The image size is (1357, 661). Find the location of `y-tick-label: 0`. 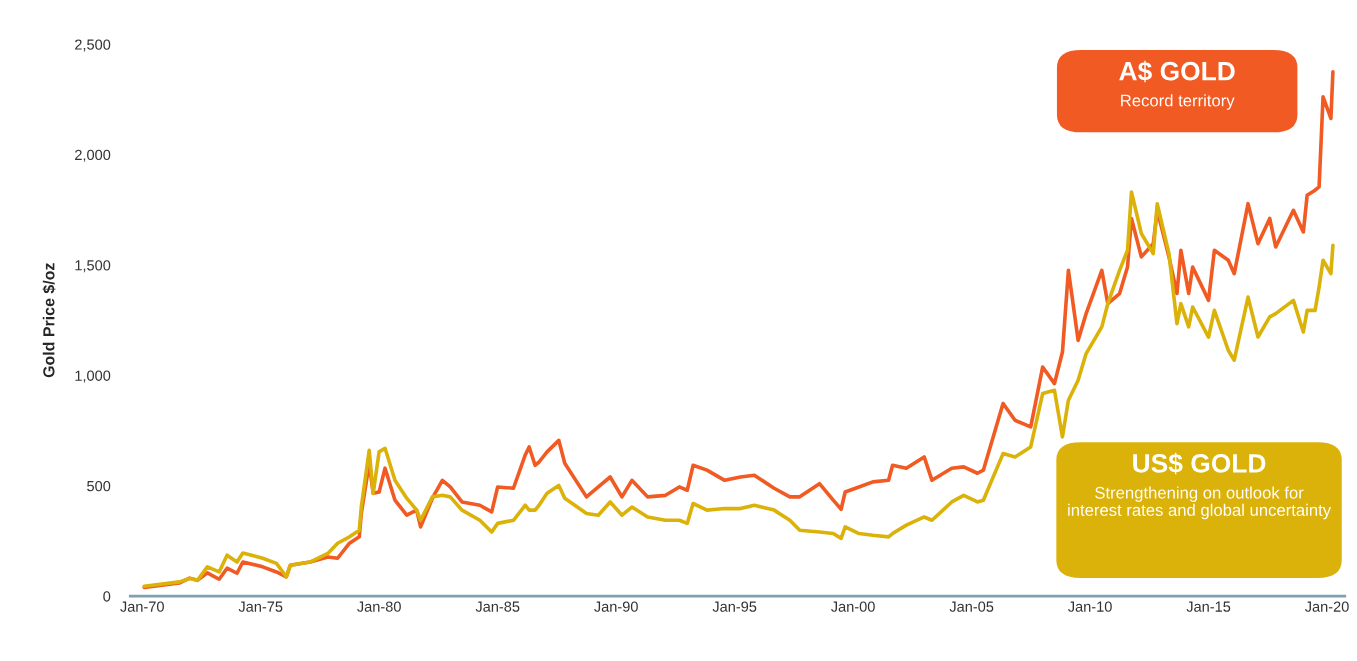

y-tick-label: 0 is located at coordinates (107, 596).